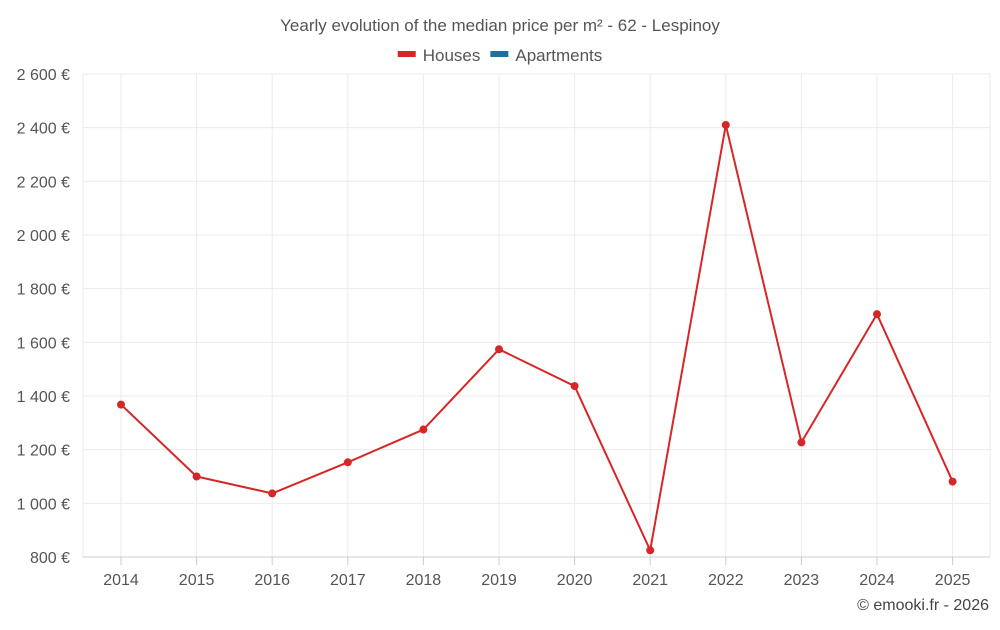 This screenshot has height=630, width=1000. Describe the element at coordinates (43, 504) in the screenshot. I see `y-tick-label: 1 000 €` at that location.